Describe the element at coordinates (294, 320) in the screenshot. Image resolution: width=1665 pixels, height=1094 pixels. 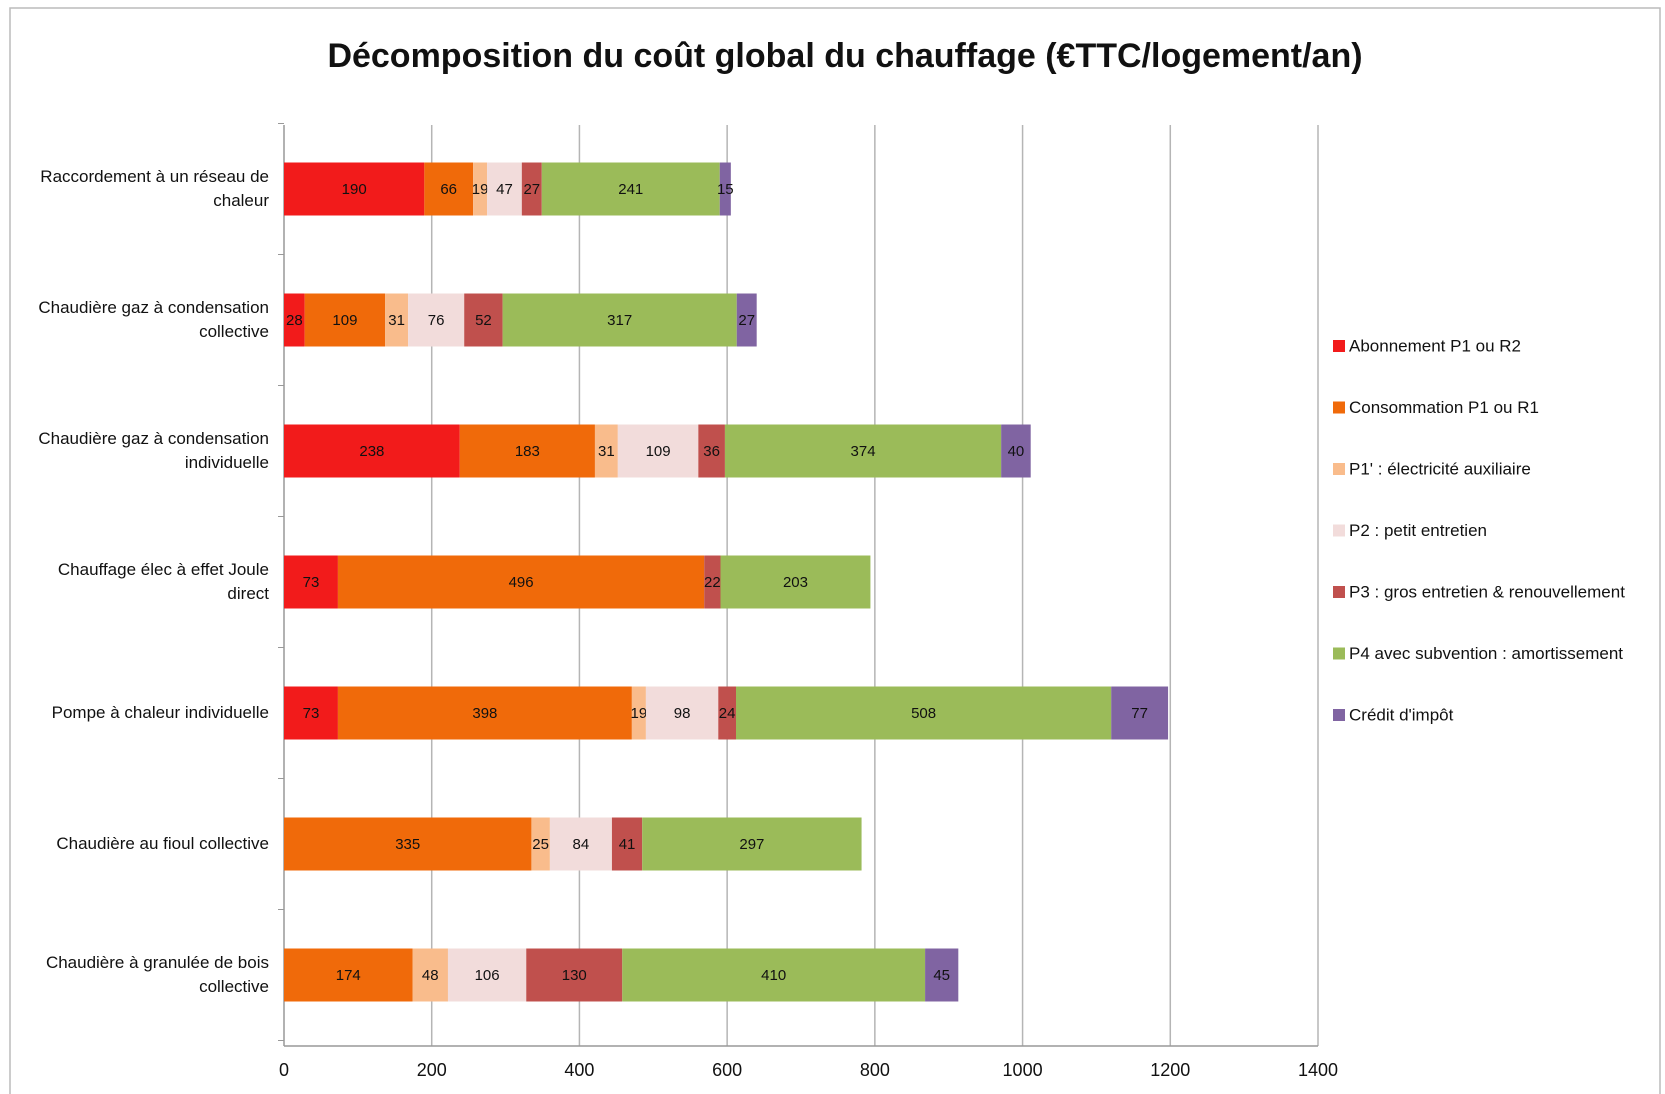
I see `data-label: 28` at that location.